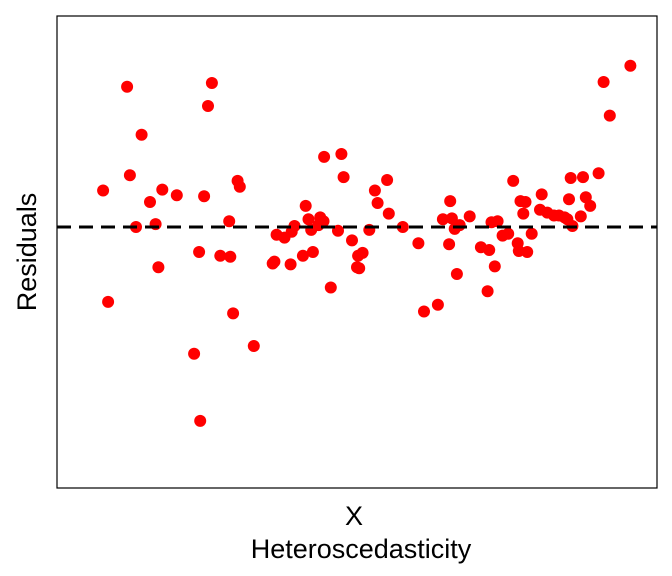  I want to click on y-axis-label: Residuals, so click(27, 252).